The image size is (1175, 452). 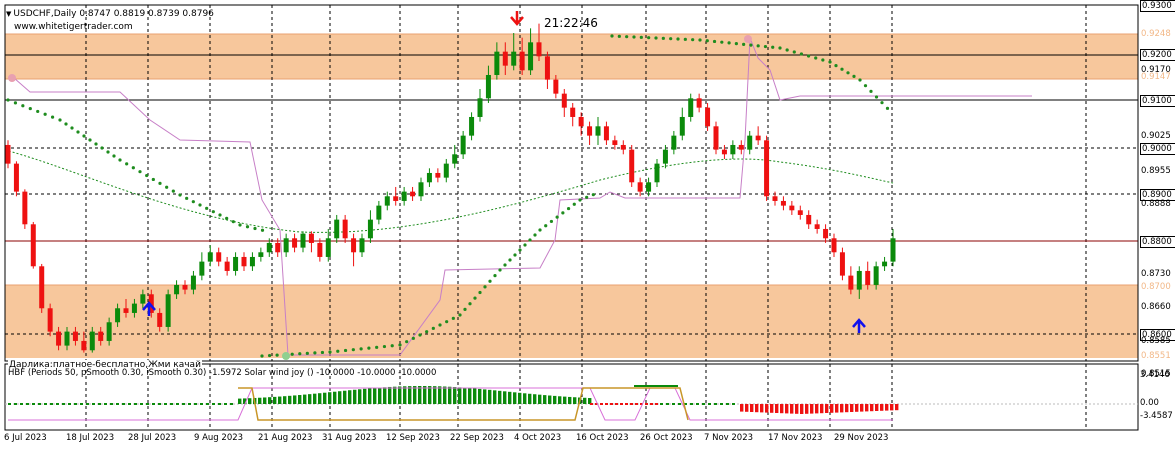 I want to click on time-label: 18 Jul 2023, so click(x=90, y=438).